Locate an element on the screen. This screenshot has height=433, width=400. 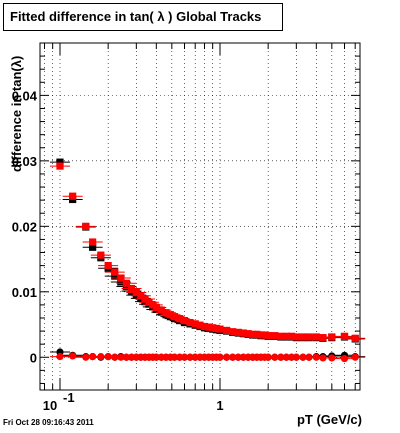
y-tick-label: 0 is located at coordinates (33, 357).